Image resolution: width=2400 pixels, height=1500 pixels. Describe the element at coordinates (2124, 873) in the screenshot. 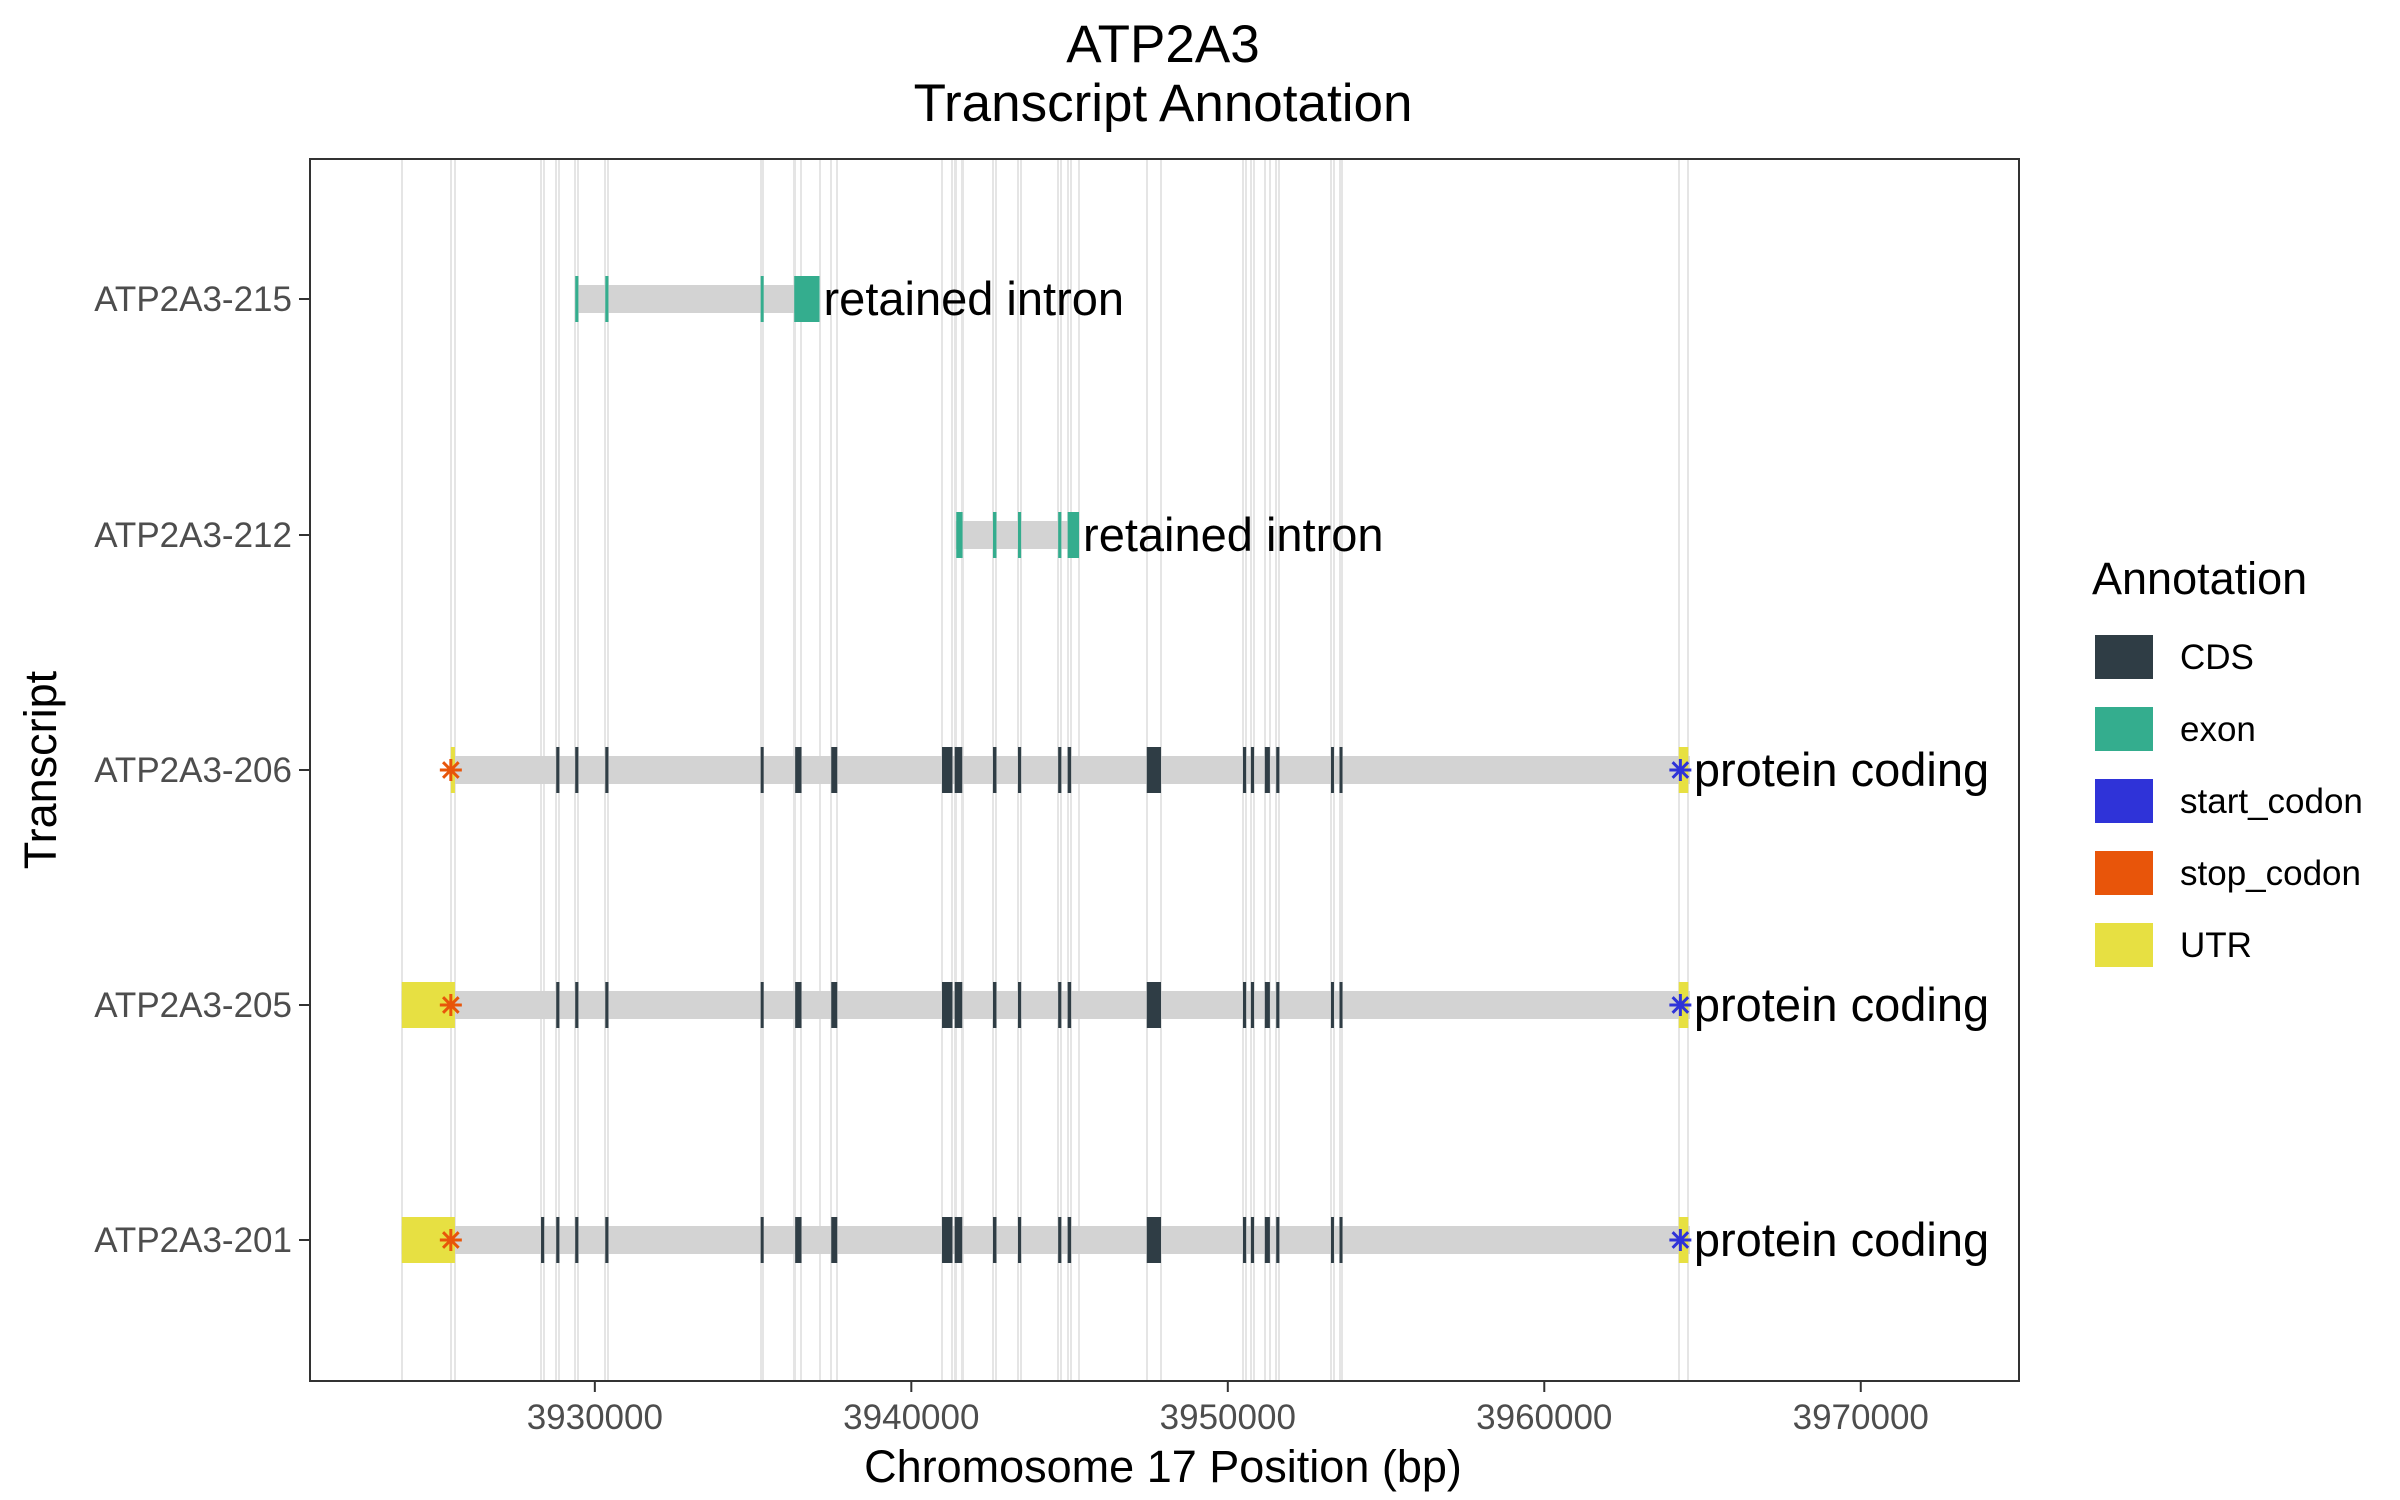

I see `legend-key-stop_codon` at that location.